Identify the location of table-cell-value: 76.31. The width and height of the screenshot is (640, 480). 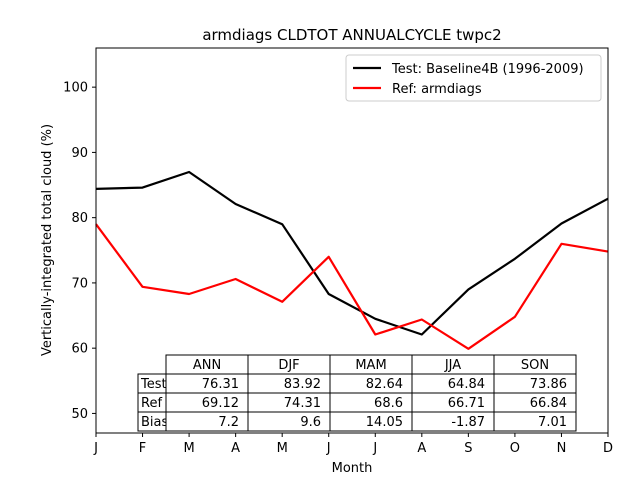
(220, 384).